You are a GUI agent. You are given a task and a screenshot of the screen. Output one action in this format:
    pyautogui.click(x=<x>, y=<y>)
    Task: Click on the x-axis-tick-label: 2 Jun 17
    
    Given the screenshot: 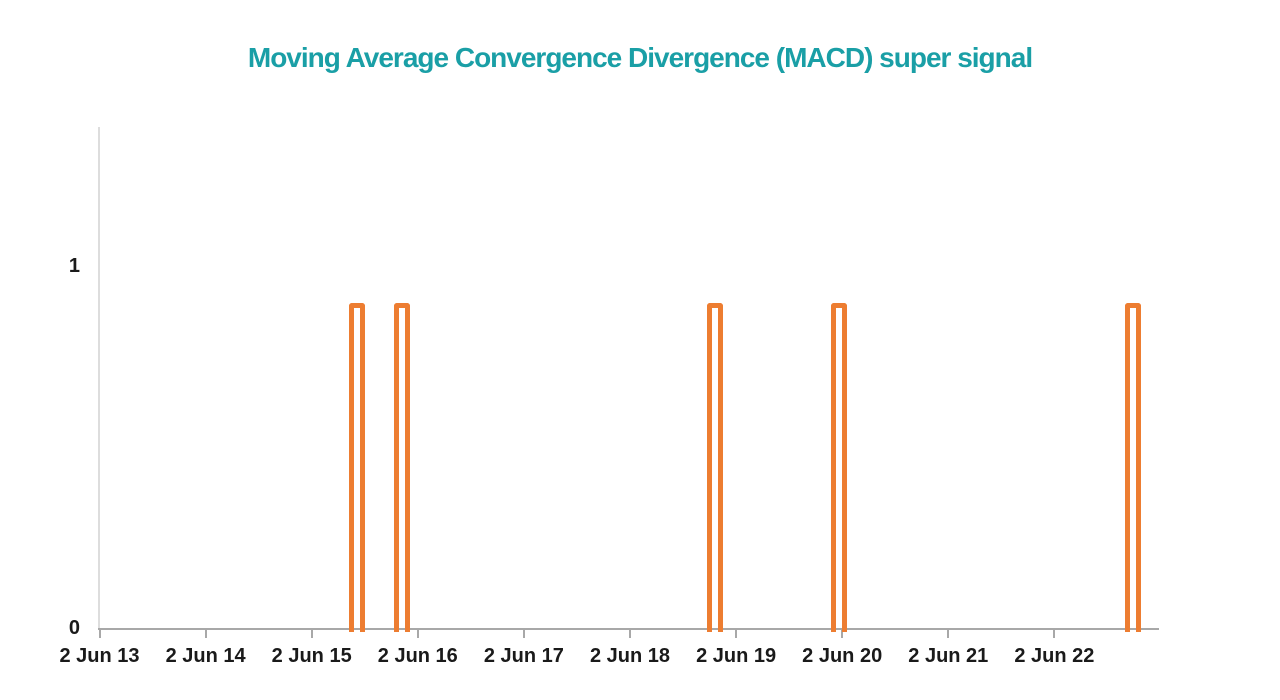 What is the action you would take?
    pyautogui.click(x=523, y=656)
    